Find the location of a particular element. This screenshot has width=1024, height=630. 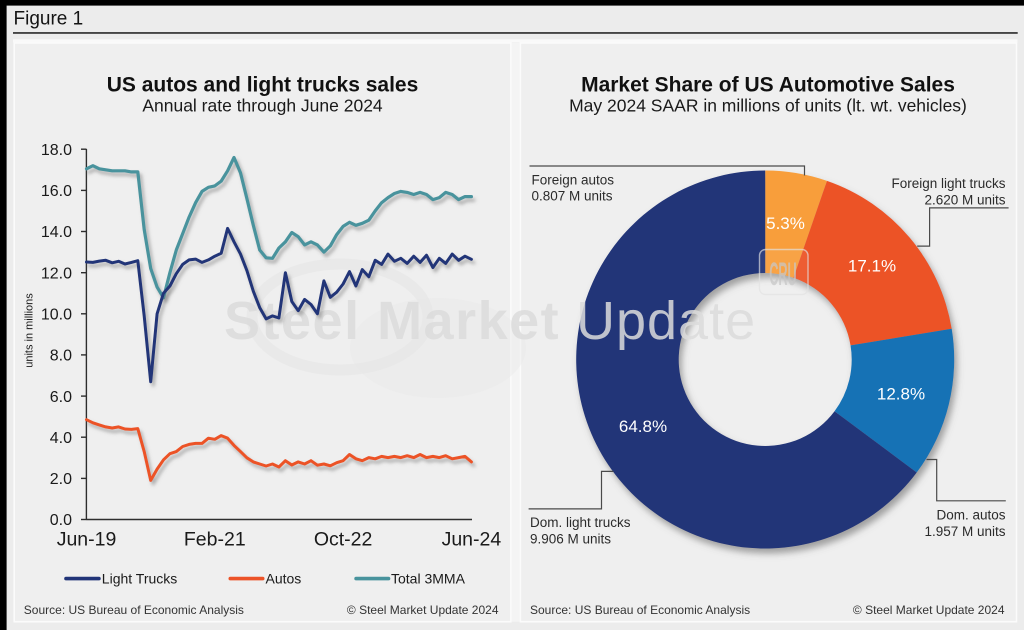

svg-text: Dom. light trucks is located at coordinates (580, 522).